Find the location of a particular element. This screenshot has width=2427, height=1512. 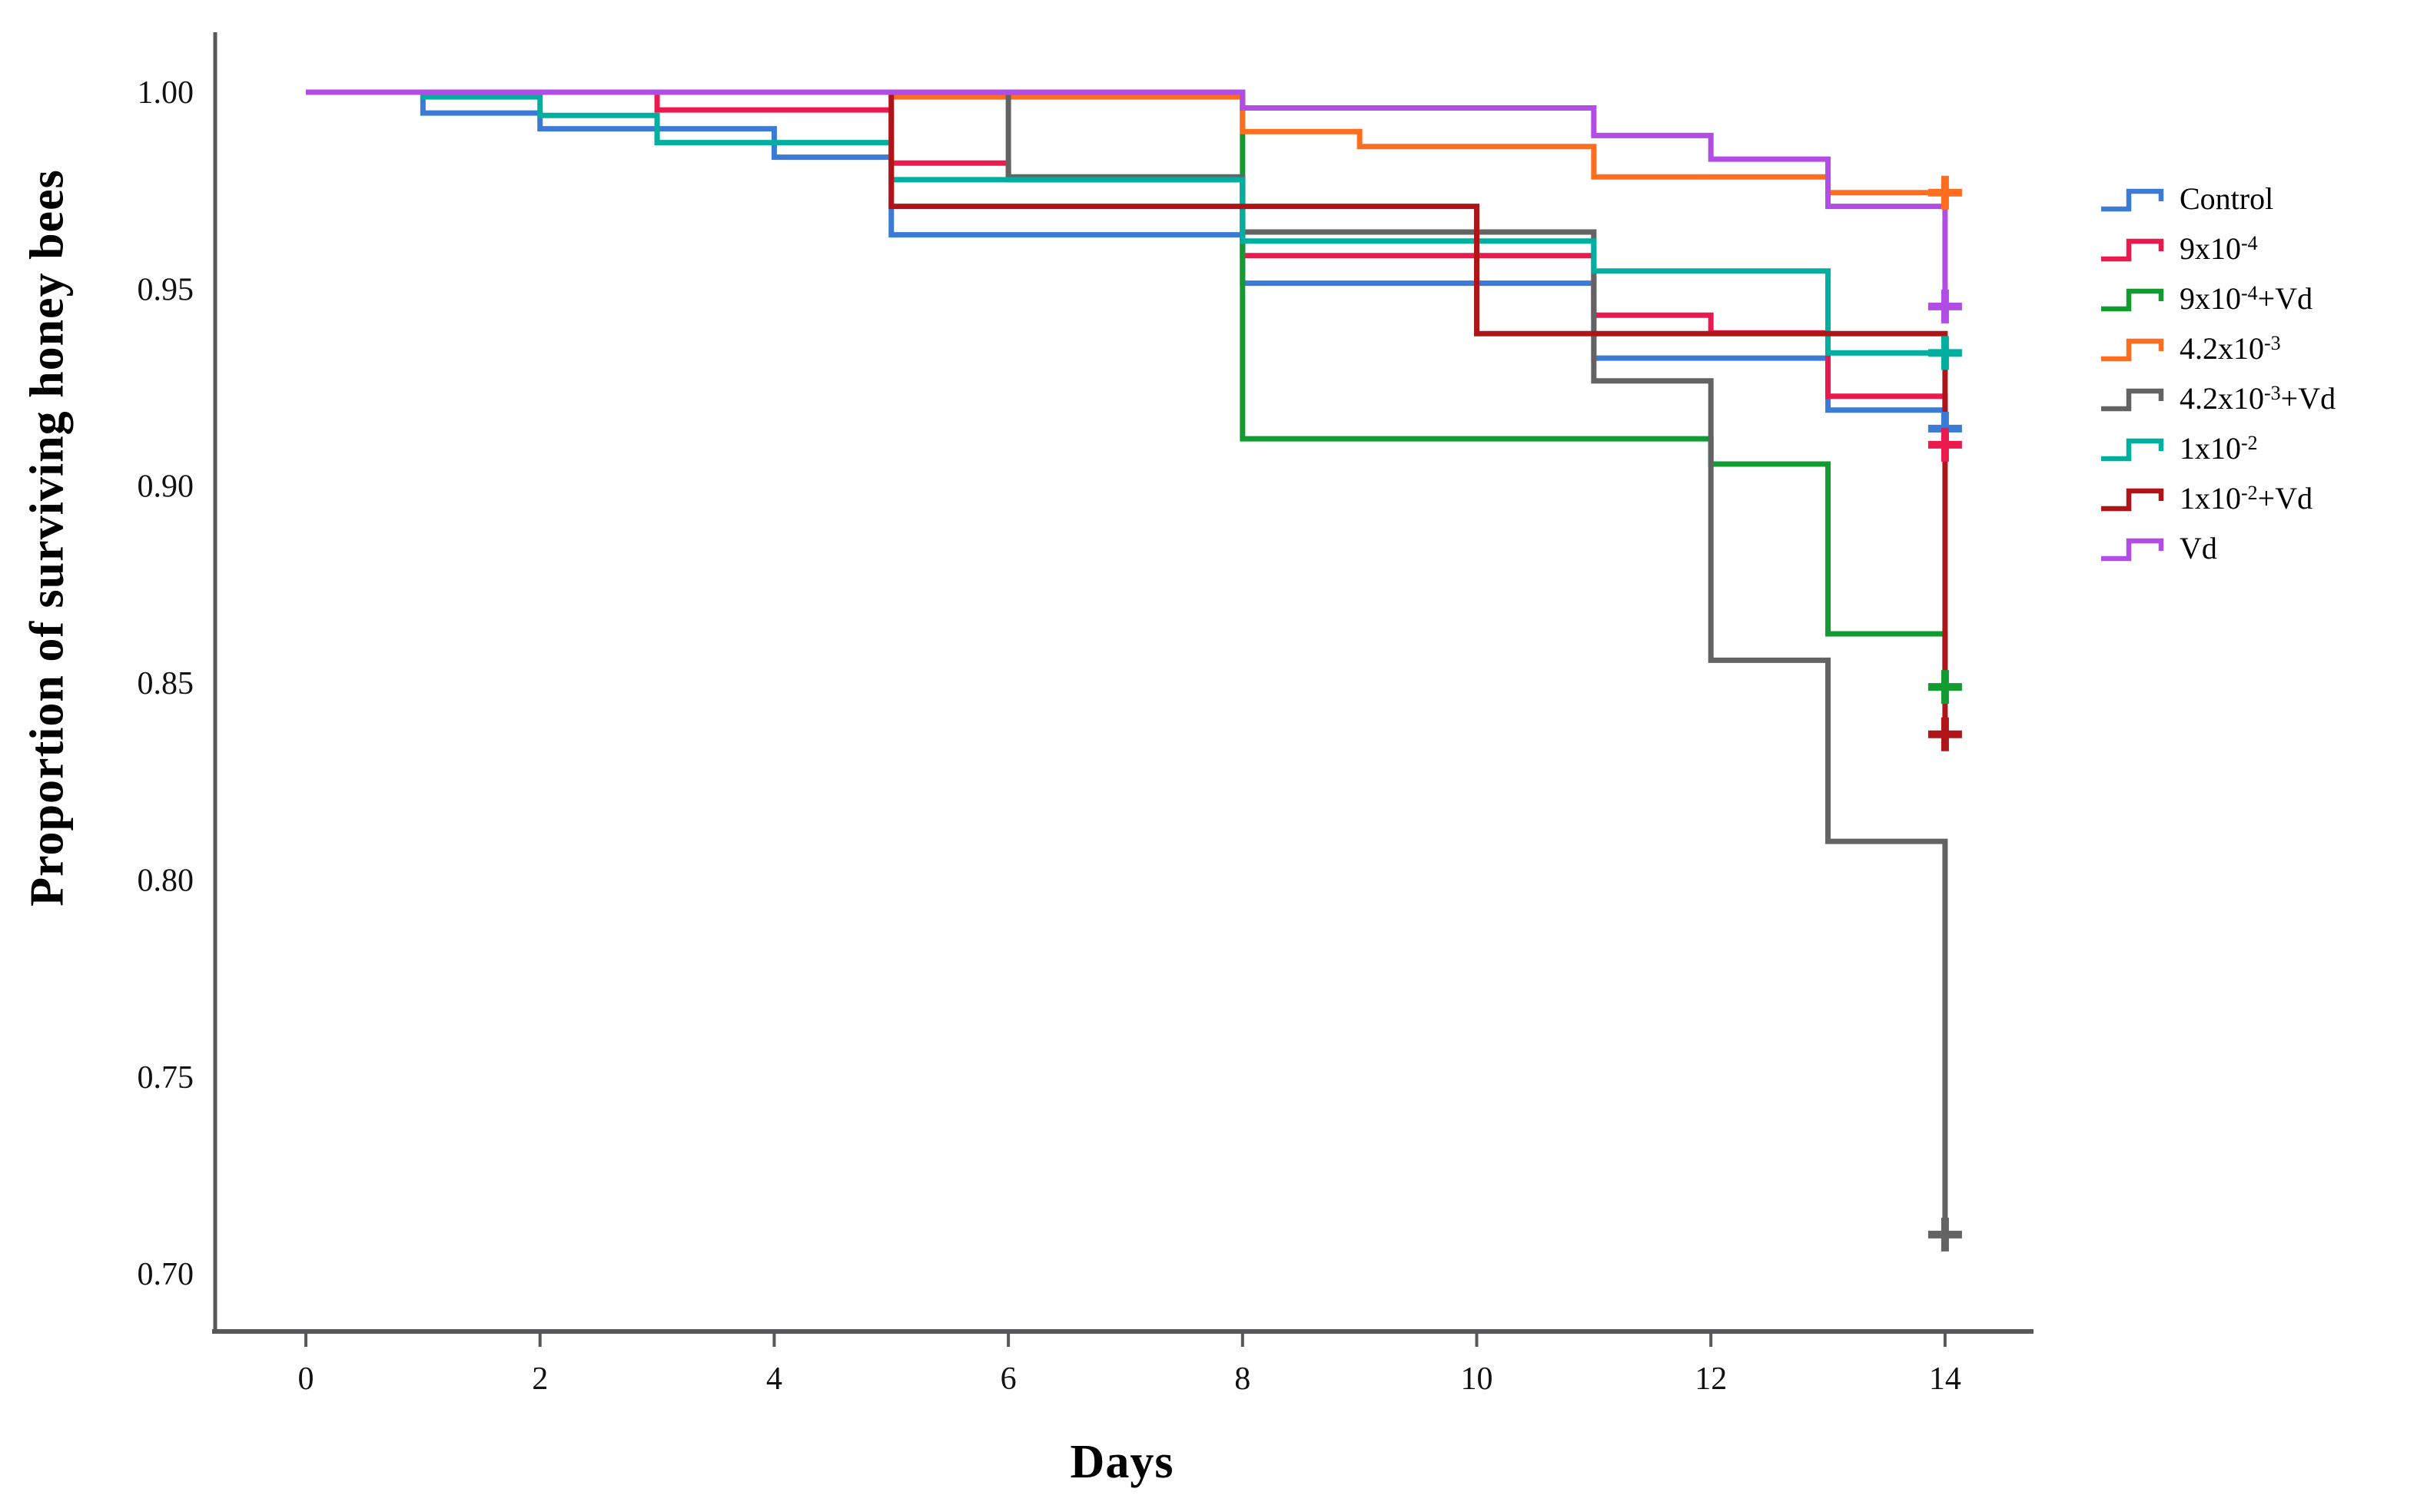

y-tick-label: 0.85 is located at coordinates (166, 684).